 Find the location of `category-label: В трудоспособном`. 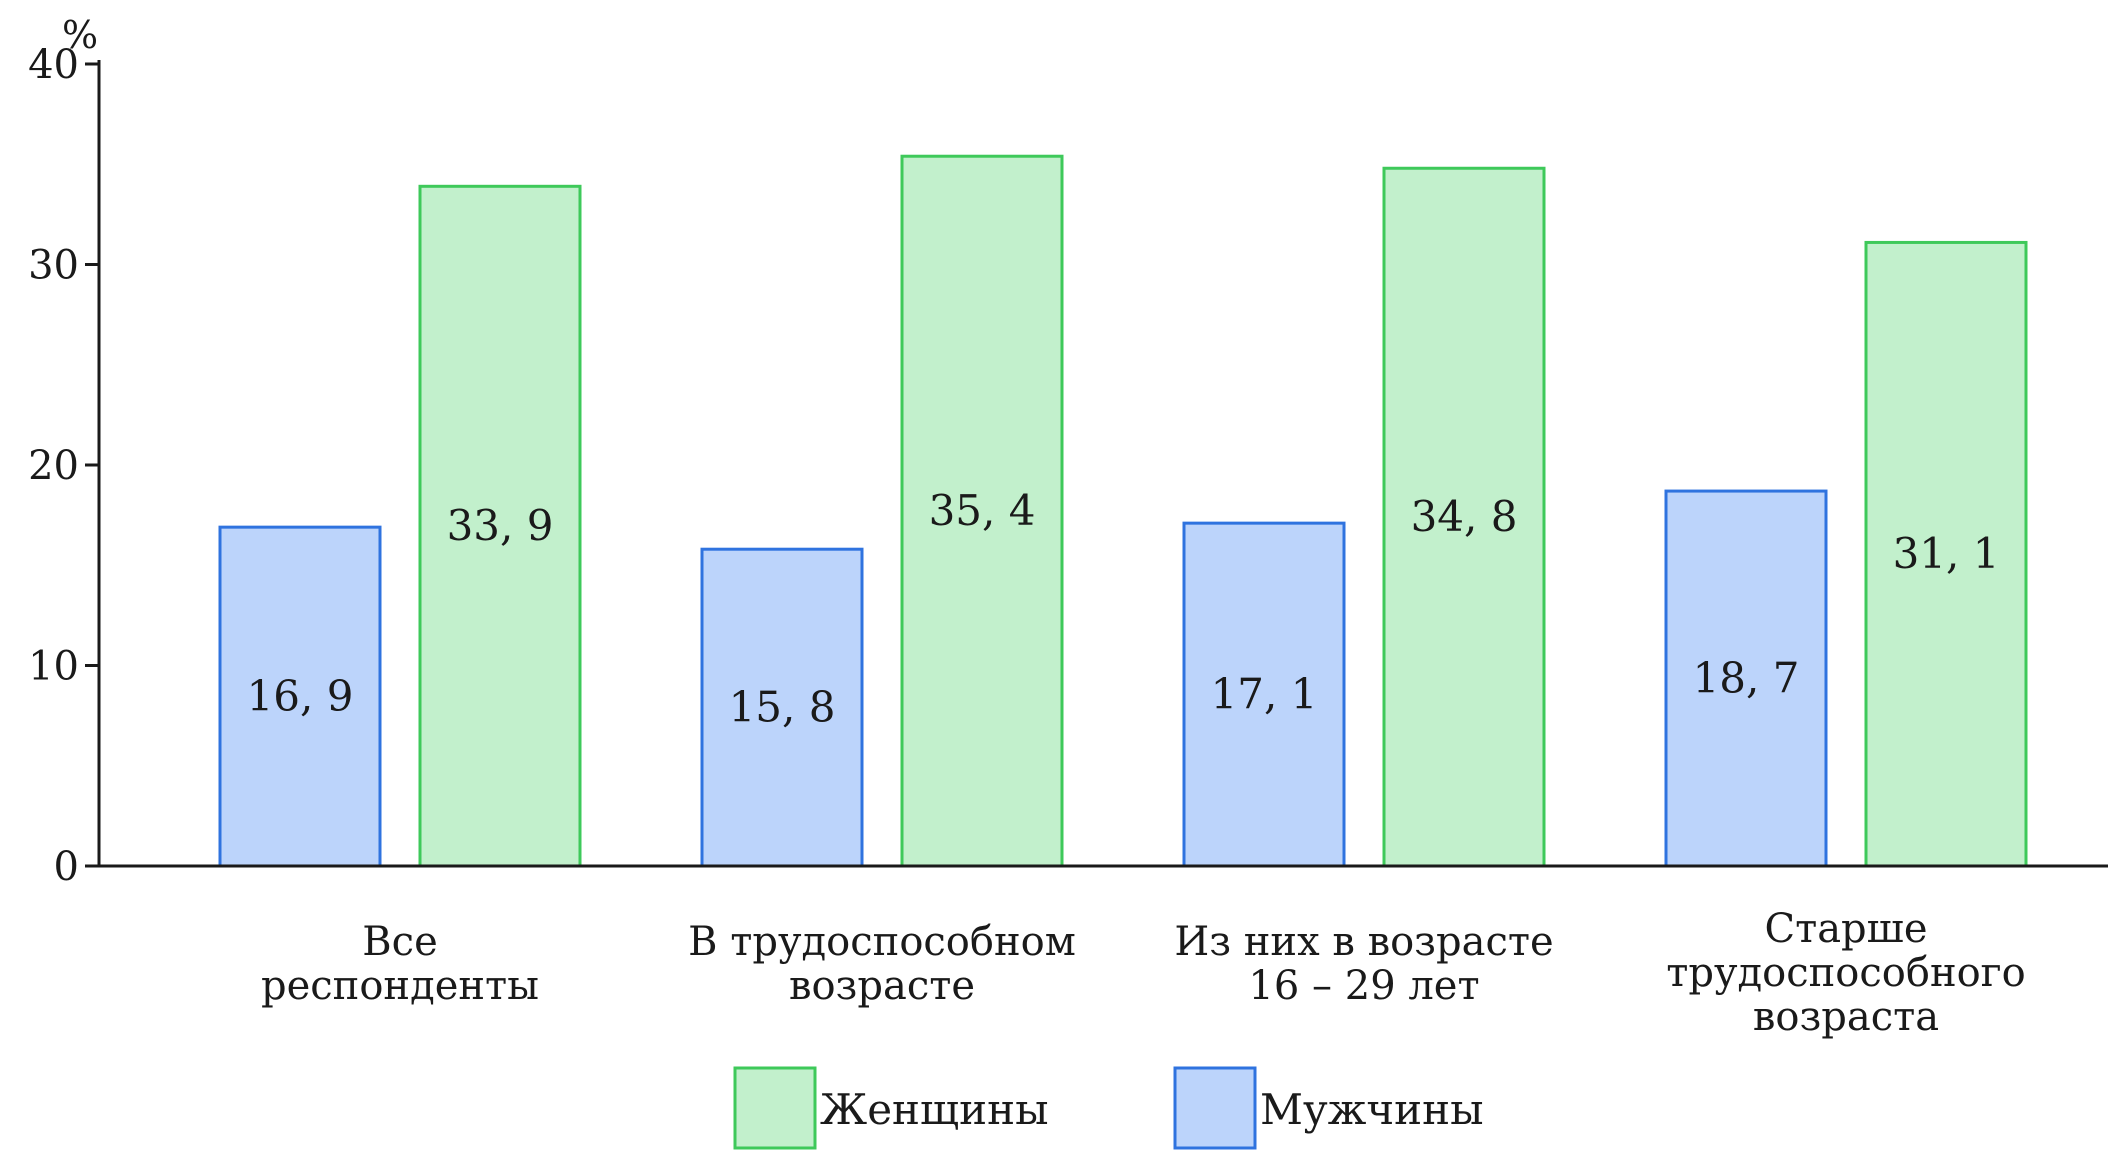

category-label: В трудоспособном is located at coordinates (882, 942).